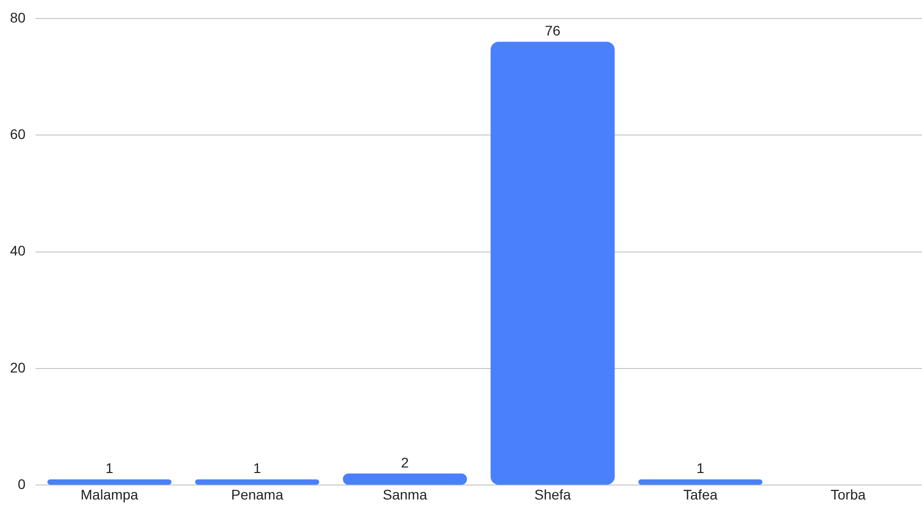 The width and height of the screenshot is (922, 506). What do you see at coordinates (848, 494) in the screenshot?
I see `x-tick-label: Torba` at bounding box center [848, 494].